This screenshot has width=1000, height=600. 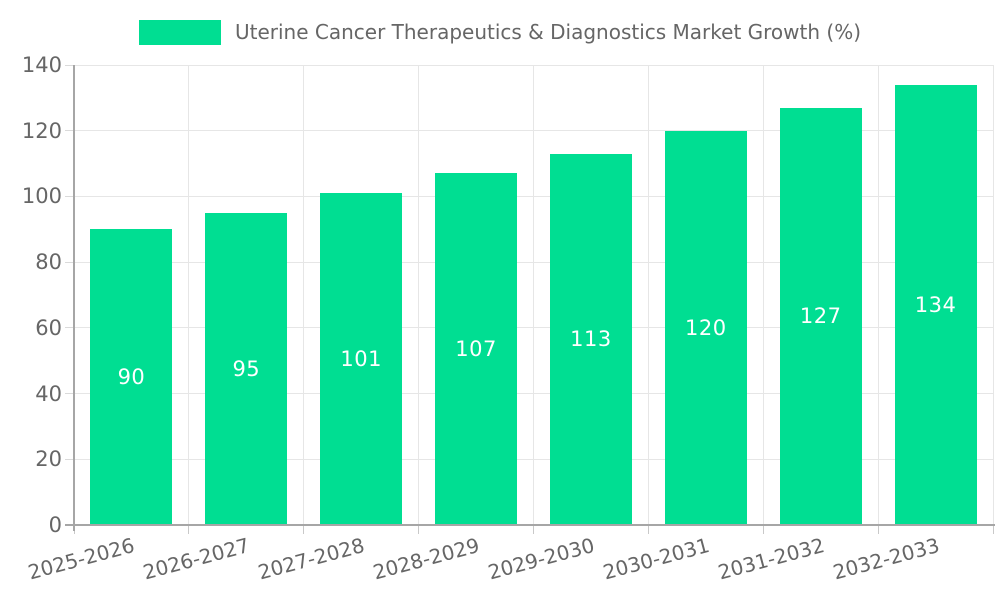 What do you see at coordinates (656, 559) in the screenshot?
I see `x-axis-label: 2030-2031` at bounding box center [656, 559].